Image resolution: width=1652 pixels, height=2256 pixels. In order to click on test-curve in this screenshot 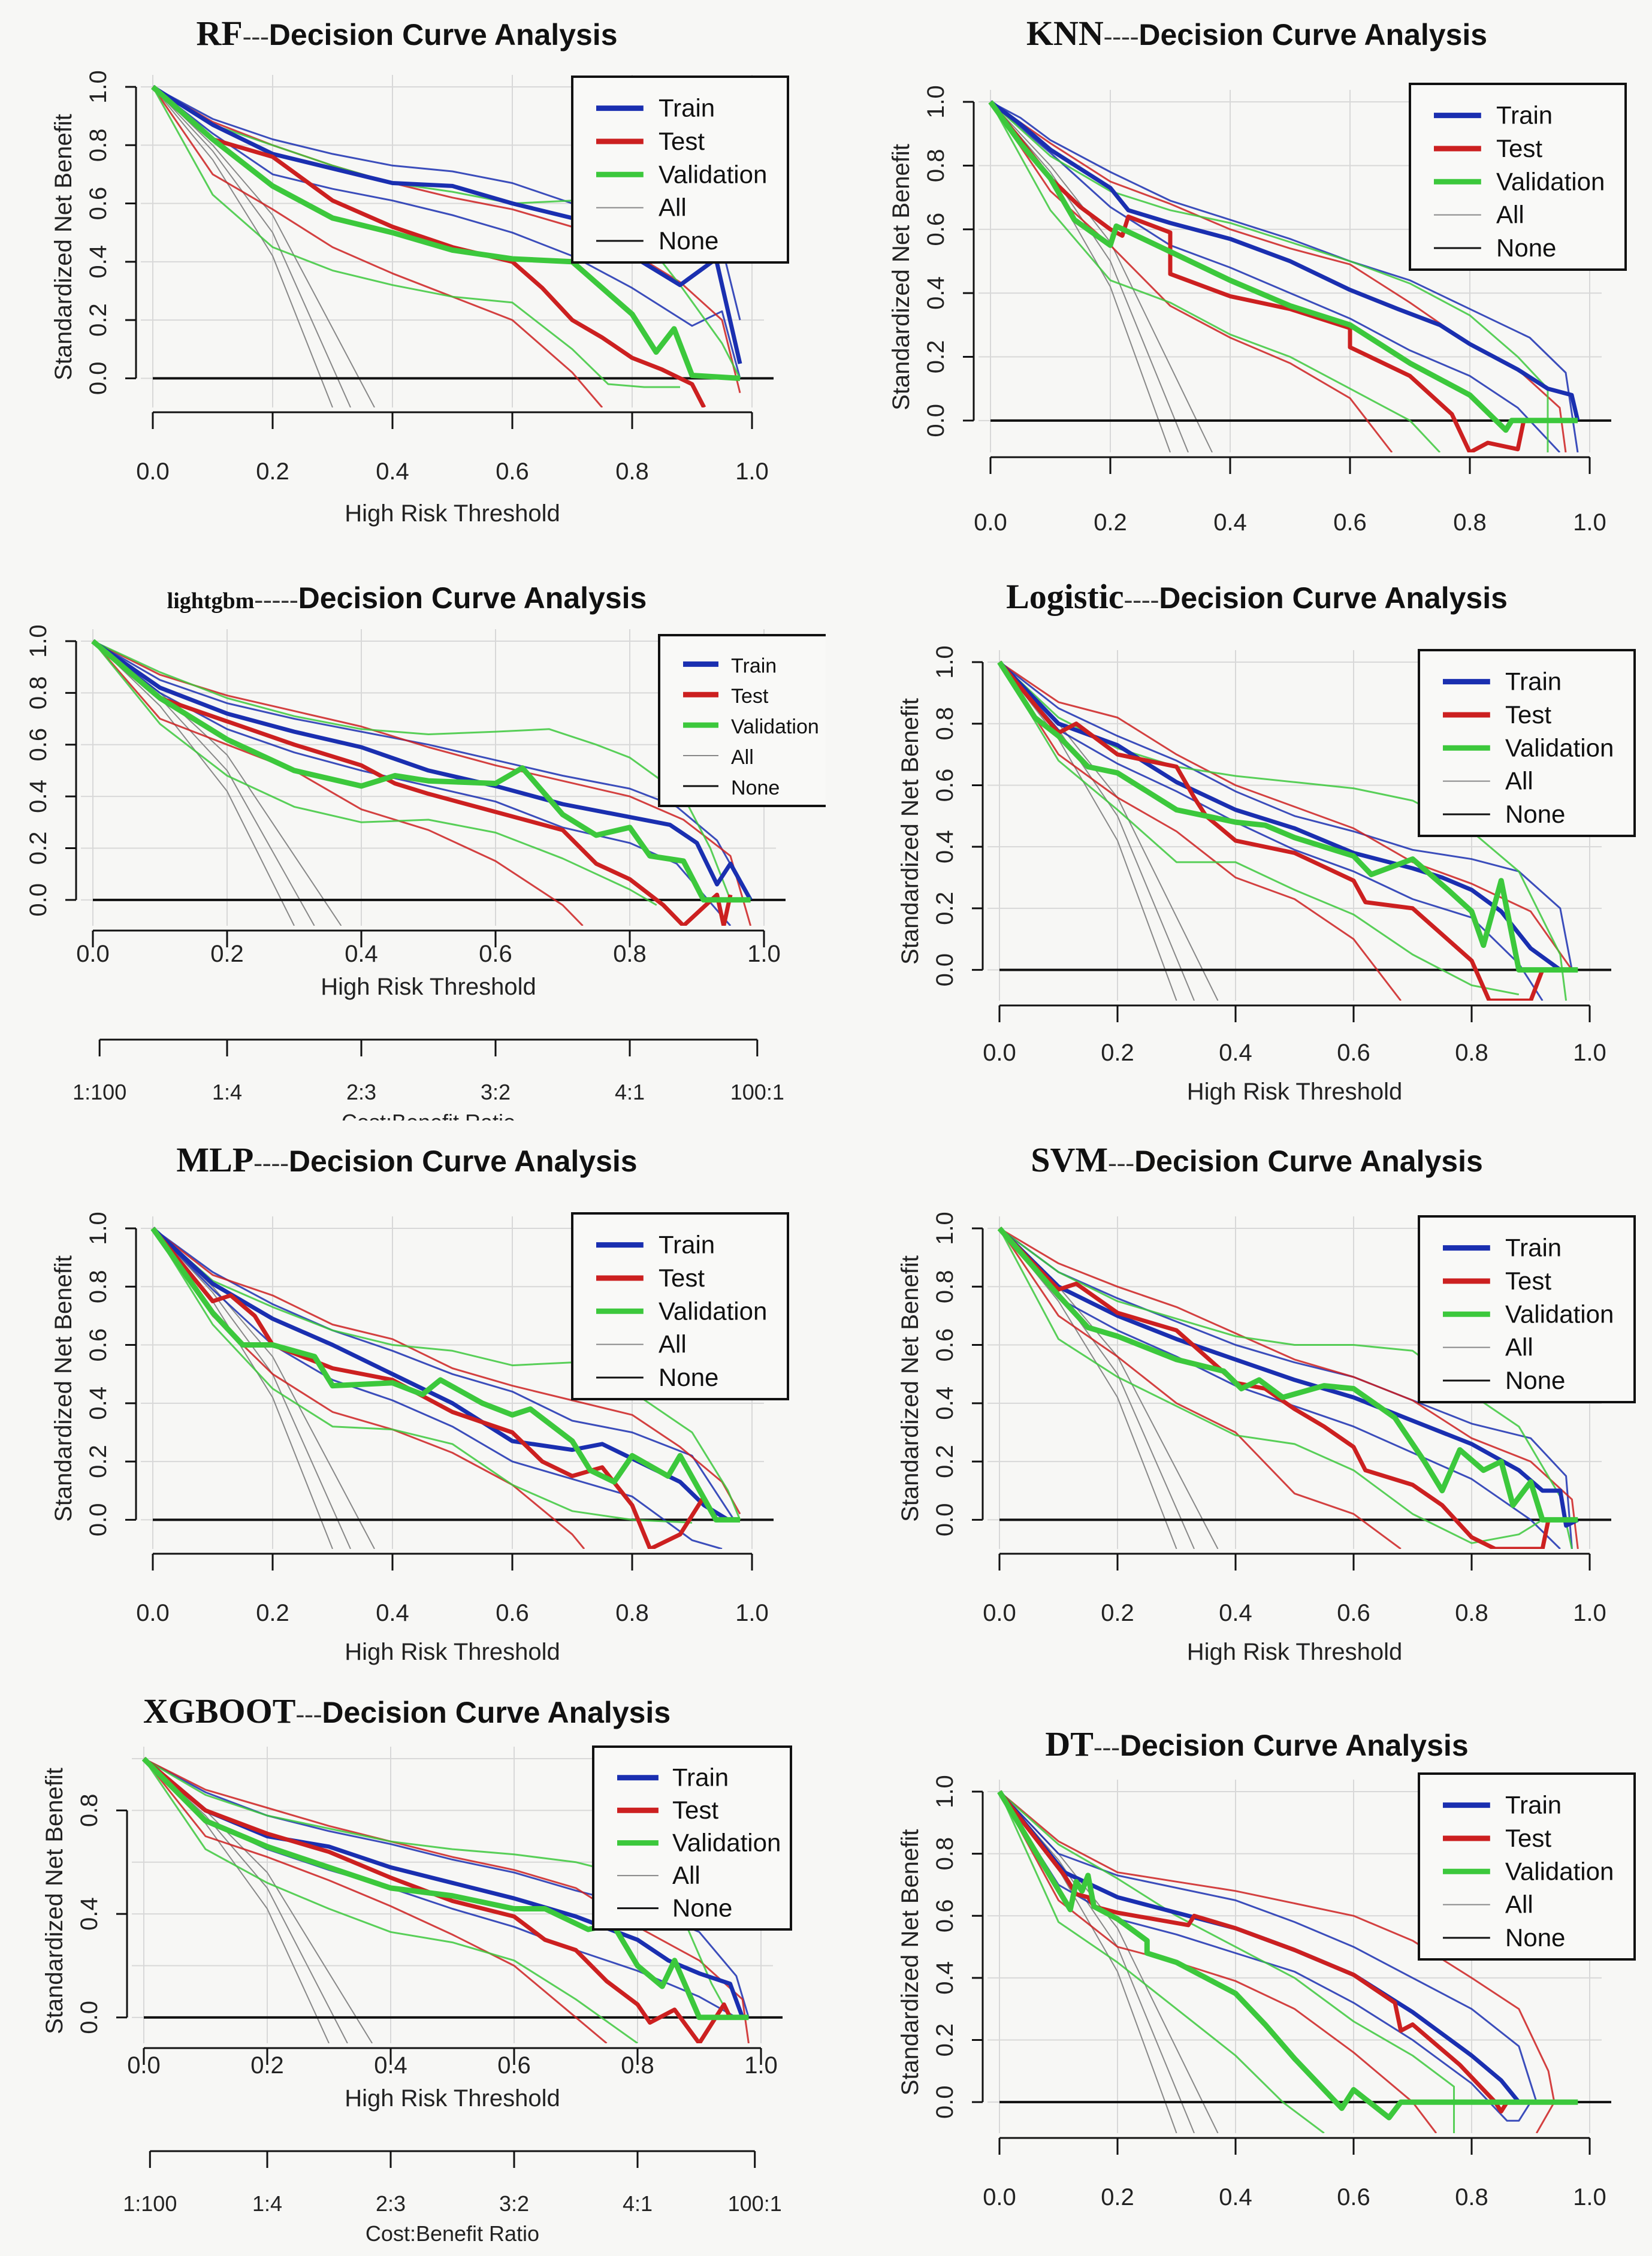, I will do `click(1253, 1952)`.